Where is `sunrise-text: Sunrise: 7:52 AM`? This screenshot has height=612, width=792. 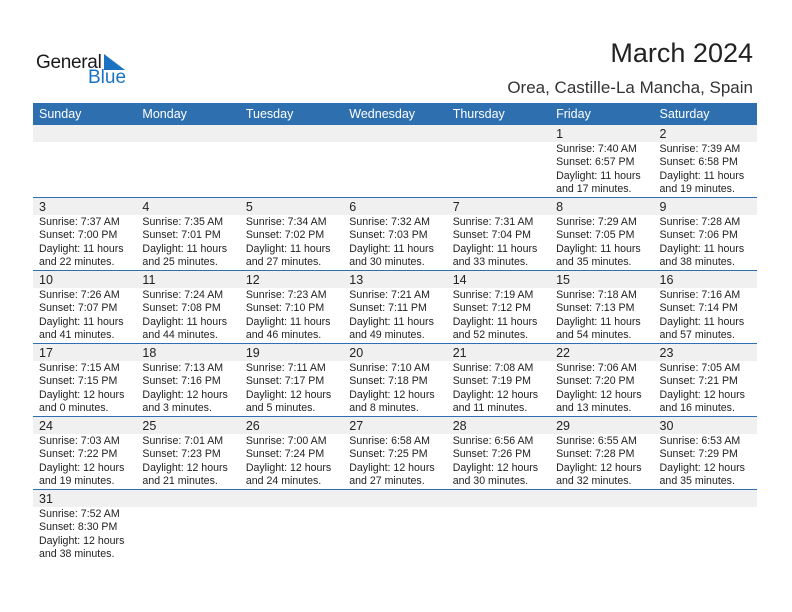
sunrise-text: Sunrise: 7:52 AM is located at coordinates (79, 514).